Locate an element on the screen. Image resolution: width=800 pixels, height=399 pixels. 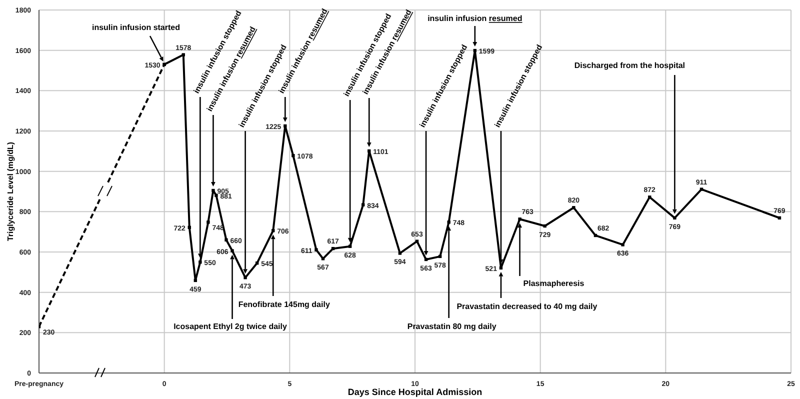
annotation: Fenofibrate 145mg daily is located at coordinates (284, 304).